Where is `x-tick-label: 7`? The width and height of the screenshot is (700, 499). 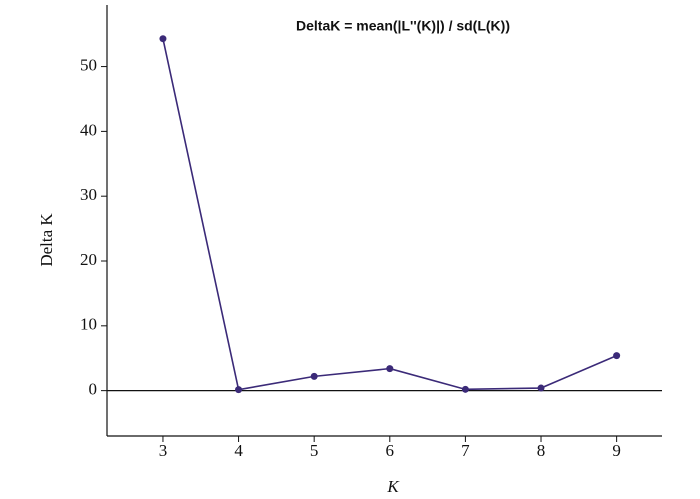
x-tick-label: 7 is located at coordinates (465, 450).